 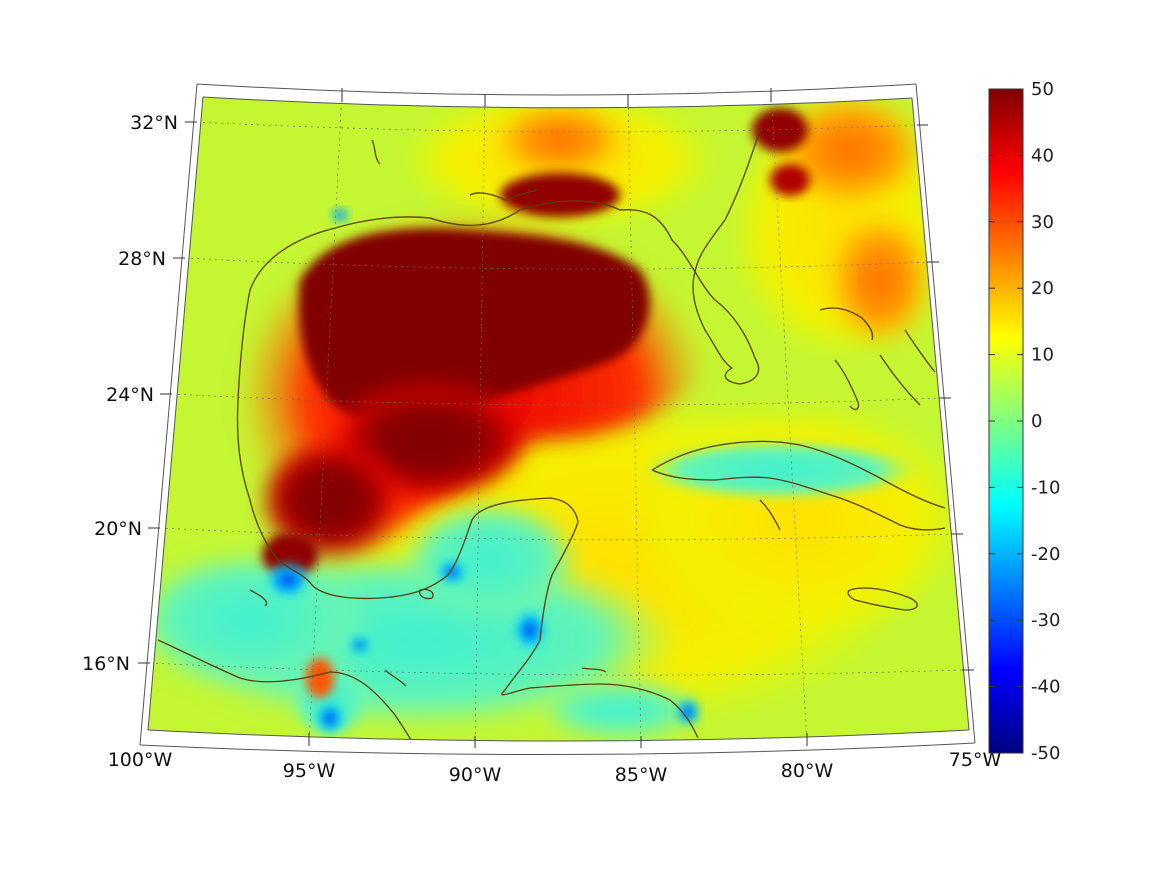 I want to click on colorbar-tick-label: -20, so click(x=1045, y=554).